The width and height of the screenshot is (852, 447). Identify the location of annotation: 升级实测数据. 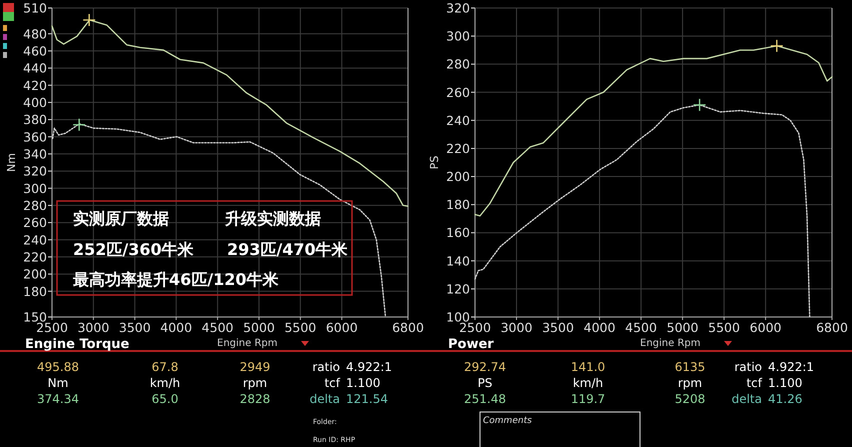
(272, 218).